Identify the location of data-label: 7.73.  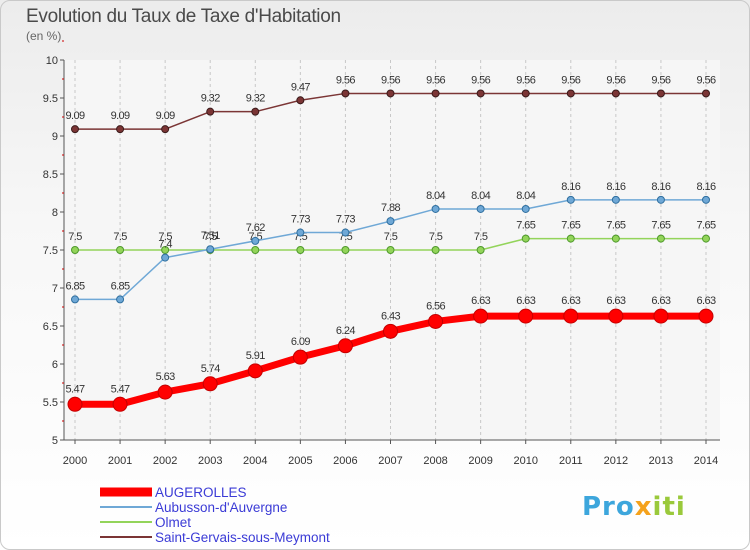
(345, 220).